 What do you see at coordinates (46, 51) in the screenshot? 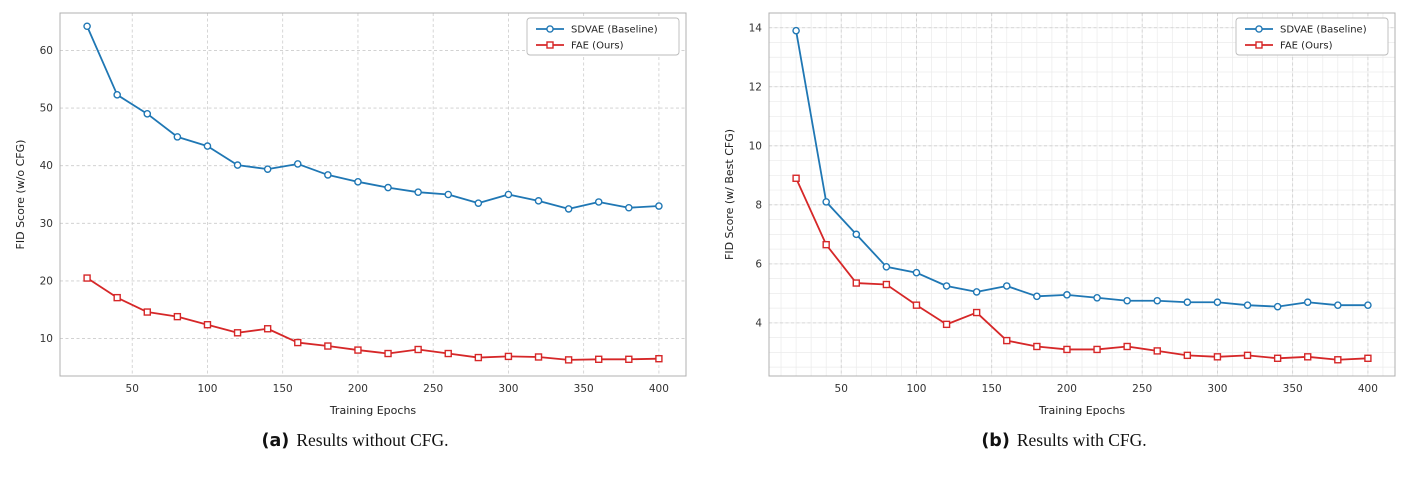
I see `svg-text: 60` at bounding box center [46, 51].